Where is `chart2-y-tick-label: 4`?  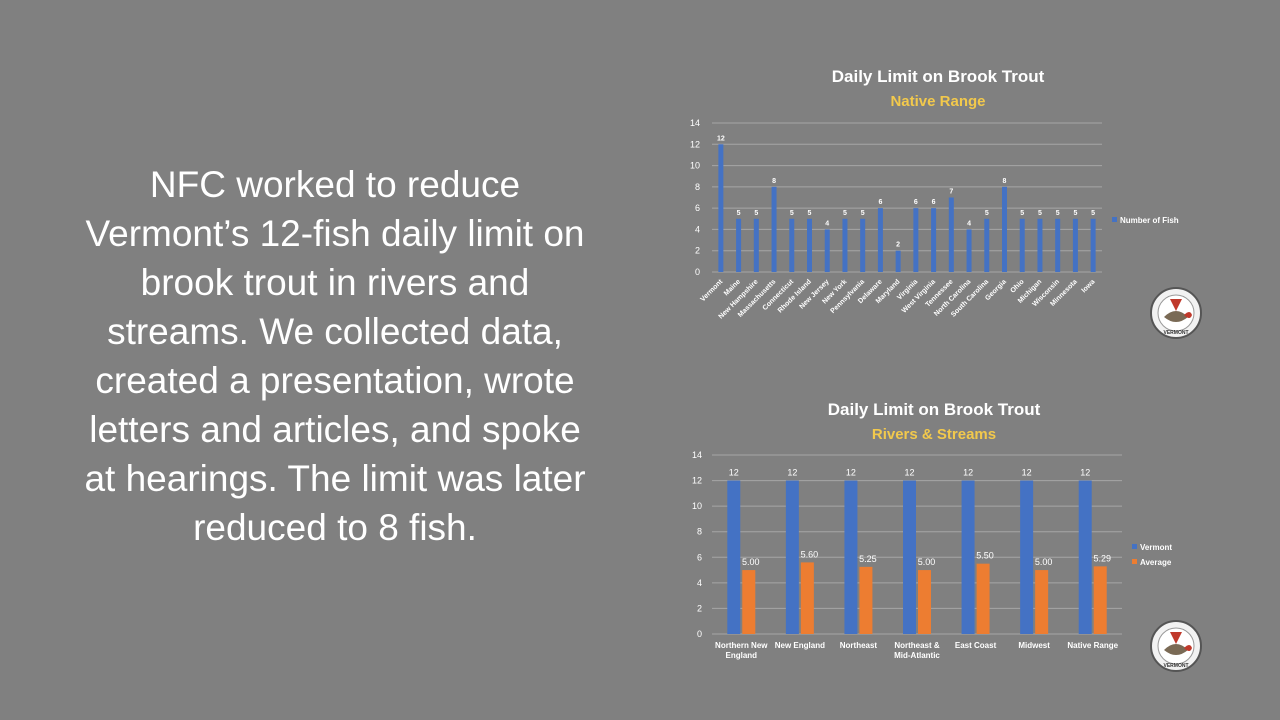
chart2-y-tick-label: 4 is located at coordinates (699, 583).